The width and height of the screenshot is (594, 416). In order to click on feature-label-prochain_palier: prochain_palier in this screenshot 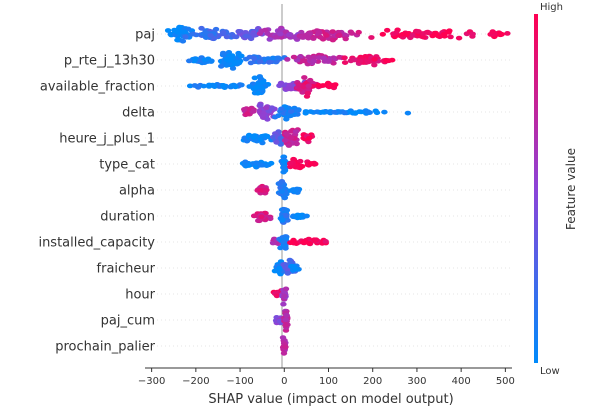, I will do `click(105, 347)`.